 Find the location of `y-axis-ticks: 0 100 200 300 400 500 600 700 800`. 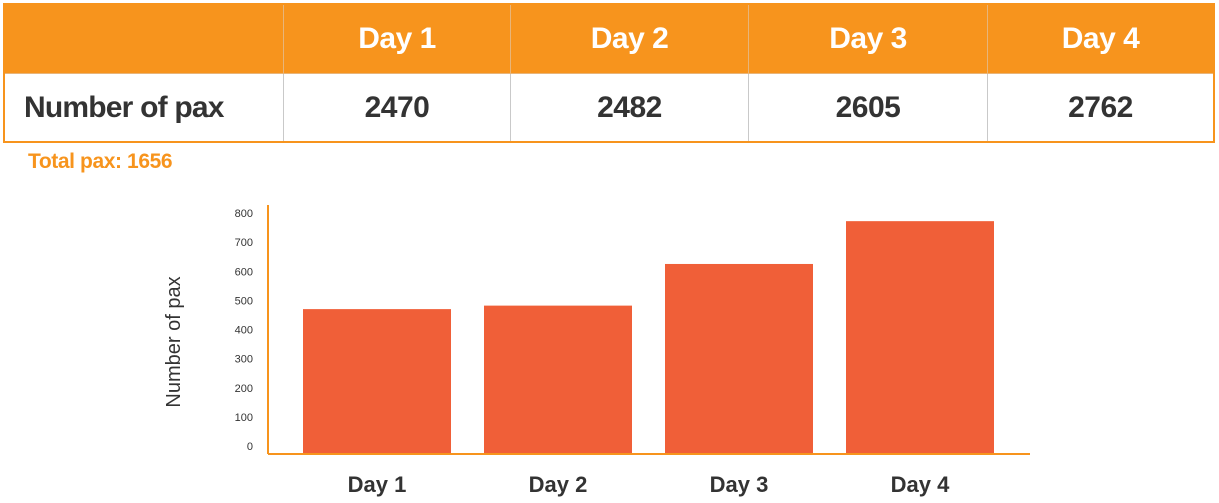

y-axis-ticks: 0 100 200 300 400 500 600 700 800 is located at coordinates (244, 330).